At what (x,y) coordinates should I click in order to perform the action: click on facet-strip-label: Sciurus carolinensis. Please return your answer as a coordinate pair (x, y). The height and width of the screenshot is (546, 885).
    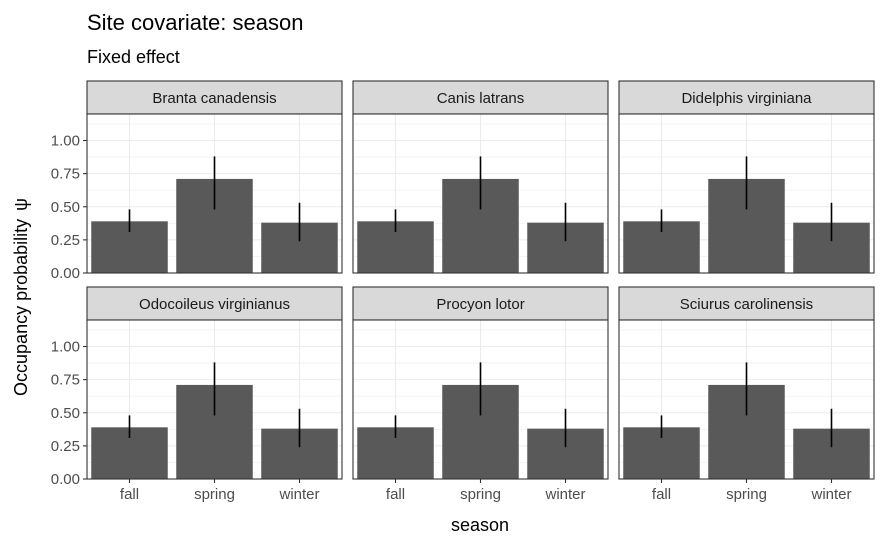
    Looking at the image, I should click on (746, 304).